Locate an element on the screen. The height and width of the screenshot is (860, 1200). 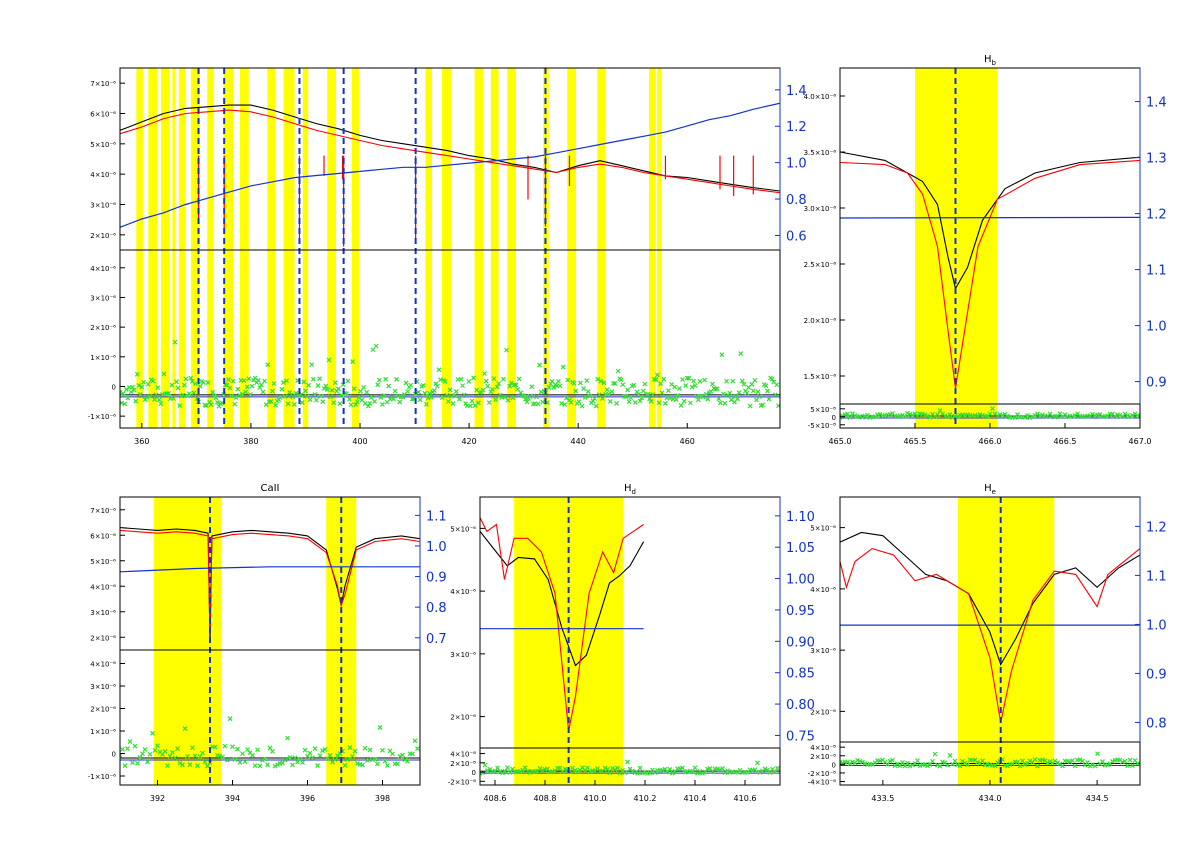
bot-ytick-label-2: 0 is located at coordinates (834, 765).